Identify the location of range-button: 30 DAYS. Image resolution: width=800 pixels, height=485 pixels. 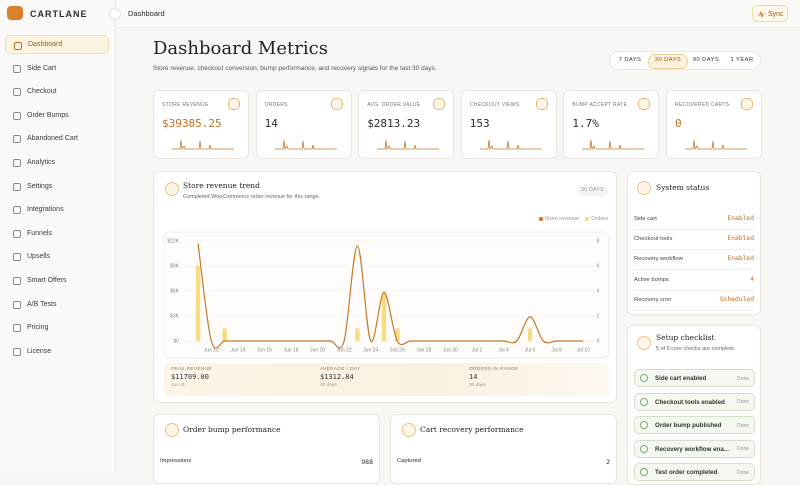
(668, 61).